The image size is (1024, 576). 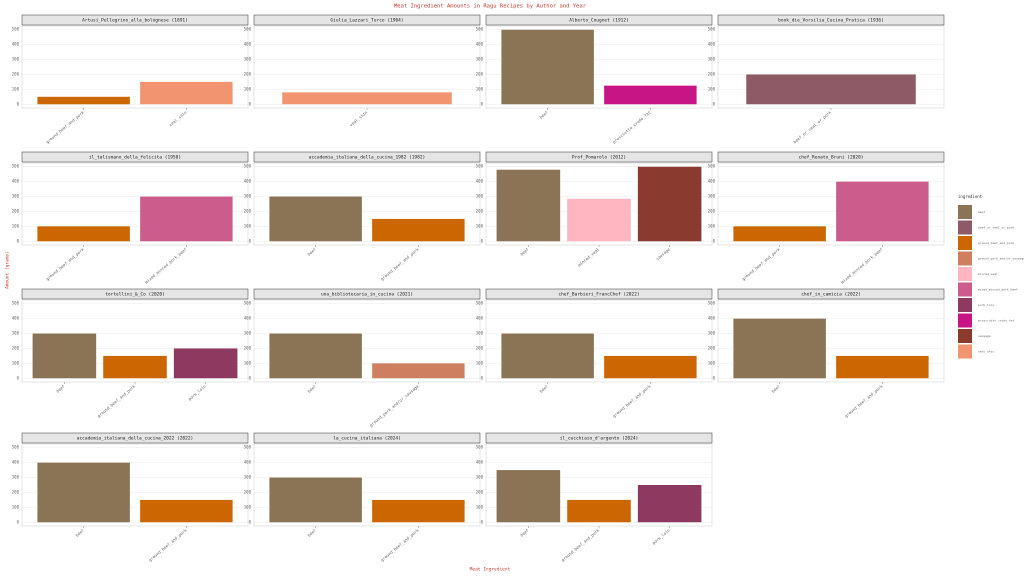 I want to click on legend-label: pork_loin, so click(x=986, y=305).